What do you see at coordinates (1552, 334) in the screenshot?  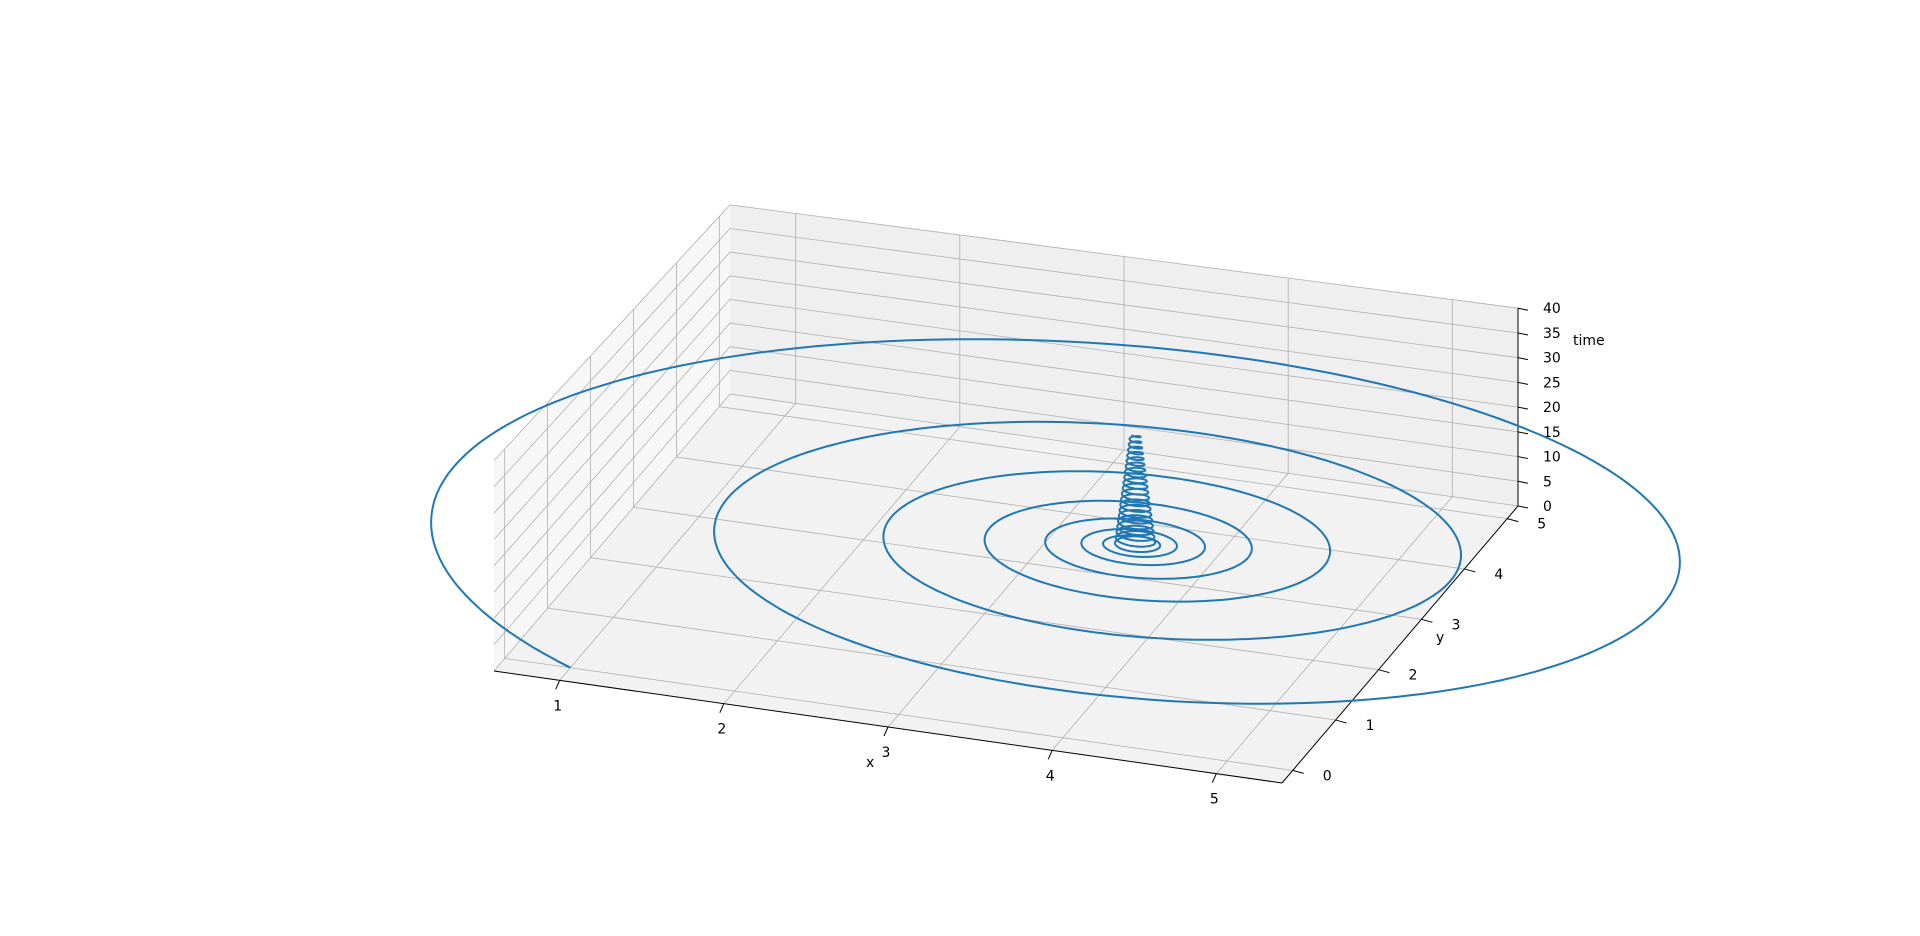 I see `z-tick-label: 35` at bounding box center [1552, 334].